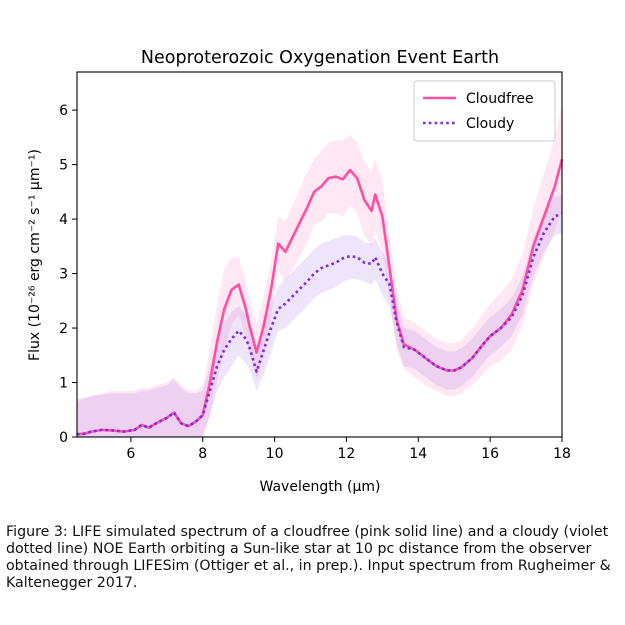  What do you see at coordinates (490, 454) in the screenshot?
I see `x-tick-label: 16` at bounding box center [490, 454].